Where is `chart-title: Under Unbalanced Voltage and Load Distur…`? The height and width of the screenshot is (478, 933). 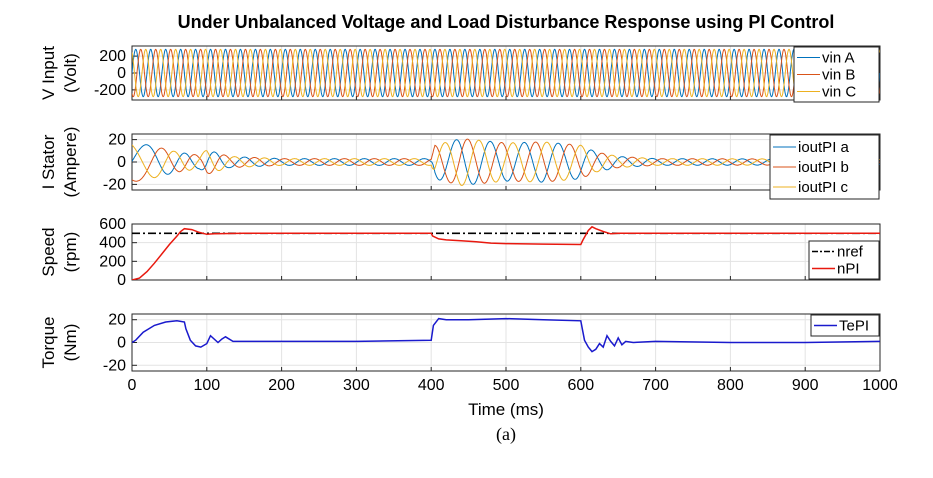 chart-title: Under Unbalanced Voltage and Load Distur… is located at coordinates (506, 22).